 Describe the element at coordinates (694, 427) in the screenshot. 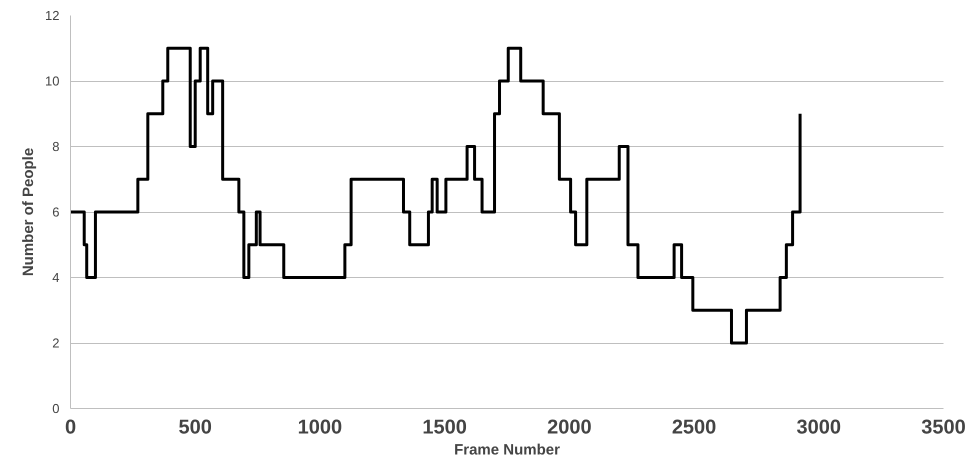

I see `x-tick-label: 2500` at that location.